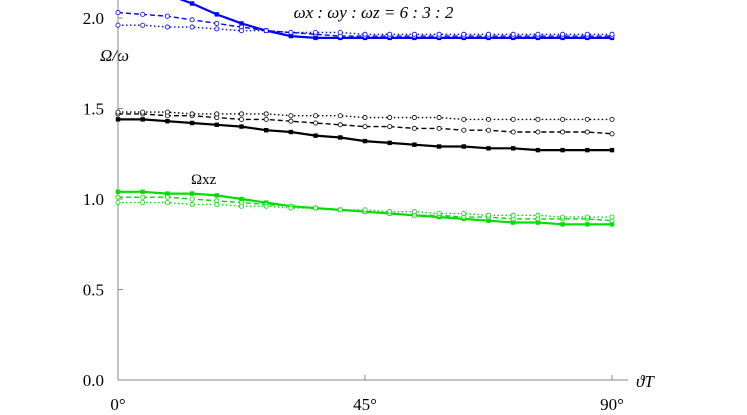 This screenshot has height=415, width=747. I want to click on omega-xz-annotation: Ωxz, so click(204, 180).